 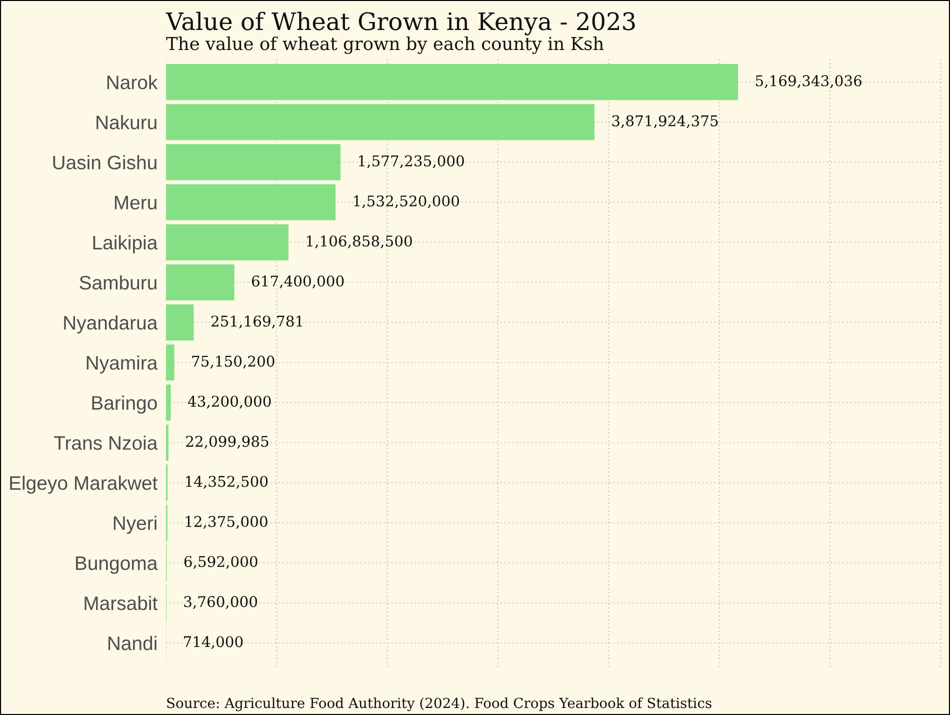 What do you see at coordinates (132, 82) in the screenshot?
I see `y-tick-label: Narok` at bounding box center [132, 82].